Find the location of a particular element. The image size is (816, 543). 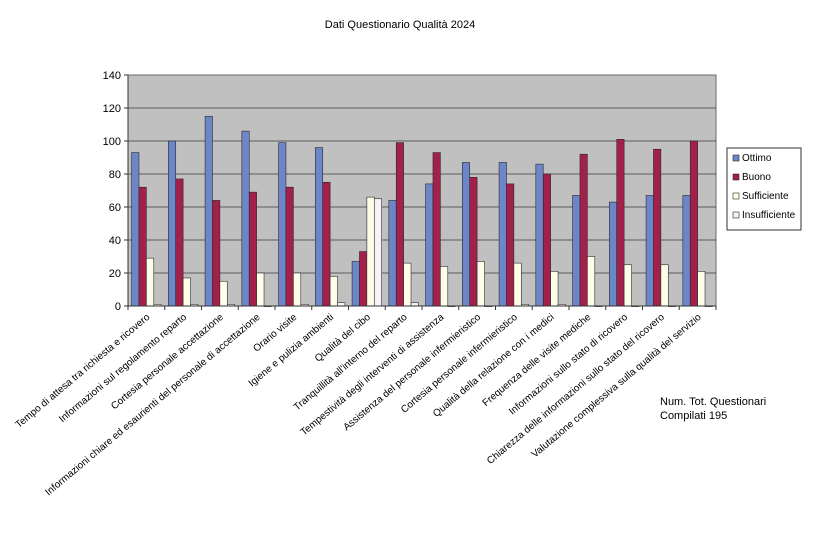

legend-swatch-insufficiente is located at coordinates (736, 215).